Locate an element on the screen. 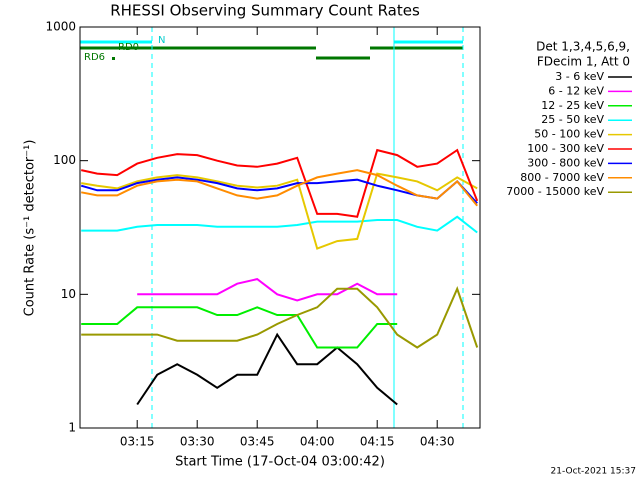 This screenshot has width=640, height=480. legend-label: 6 - 12 keV is located at coordinates (576, 90).